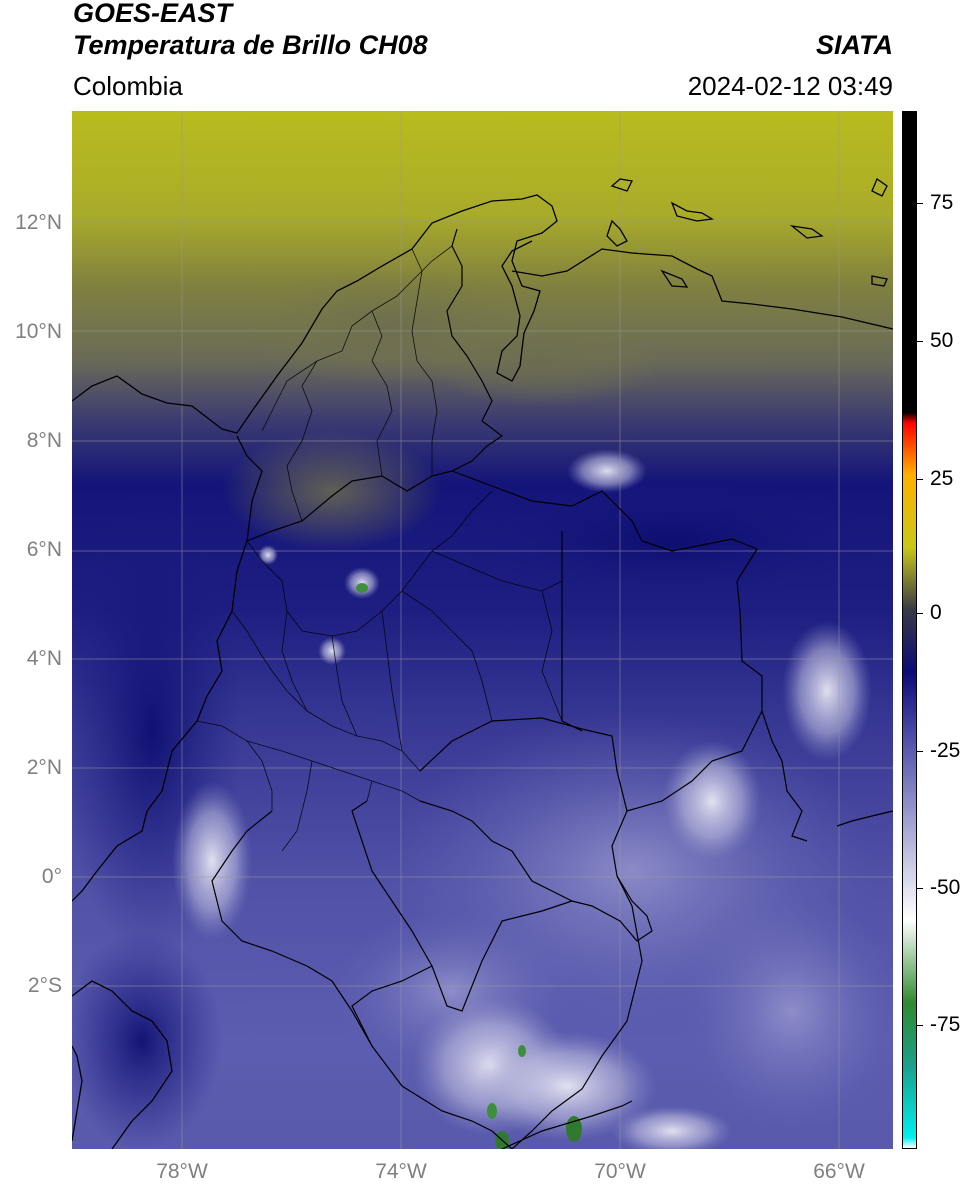 The image size is (966, 1190). Describe the element at coordinates (44, 440) in the screenshot. I see `lat-label-8n: 8°N` at that location.